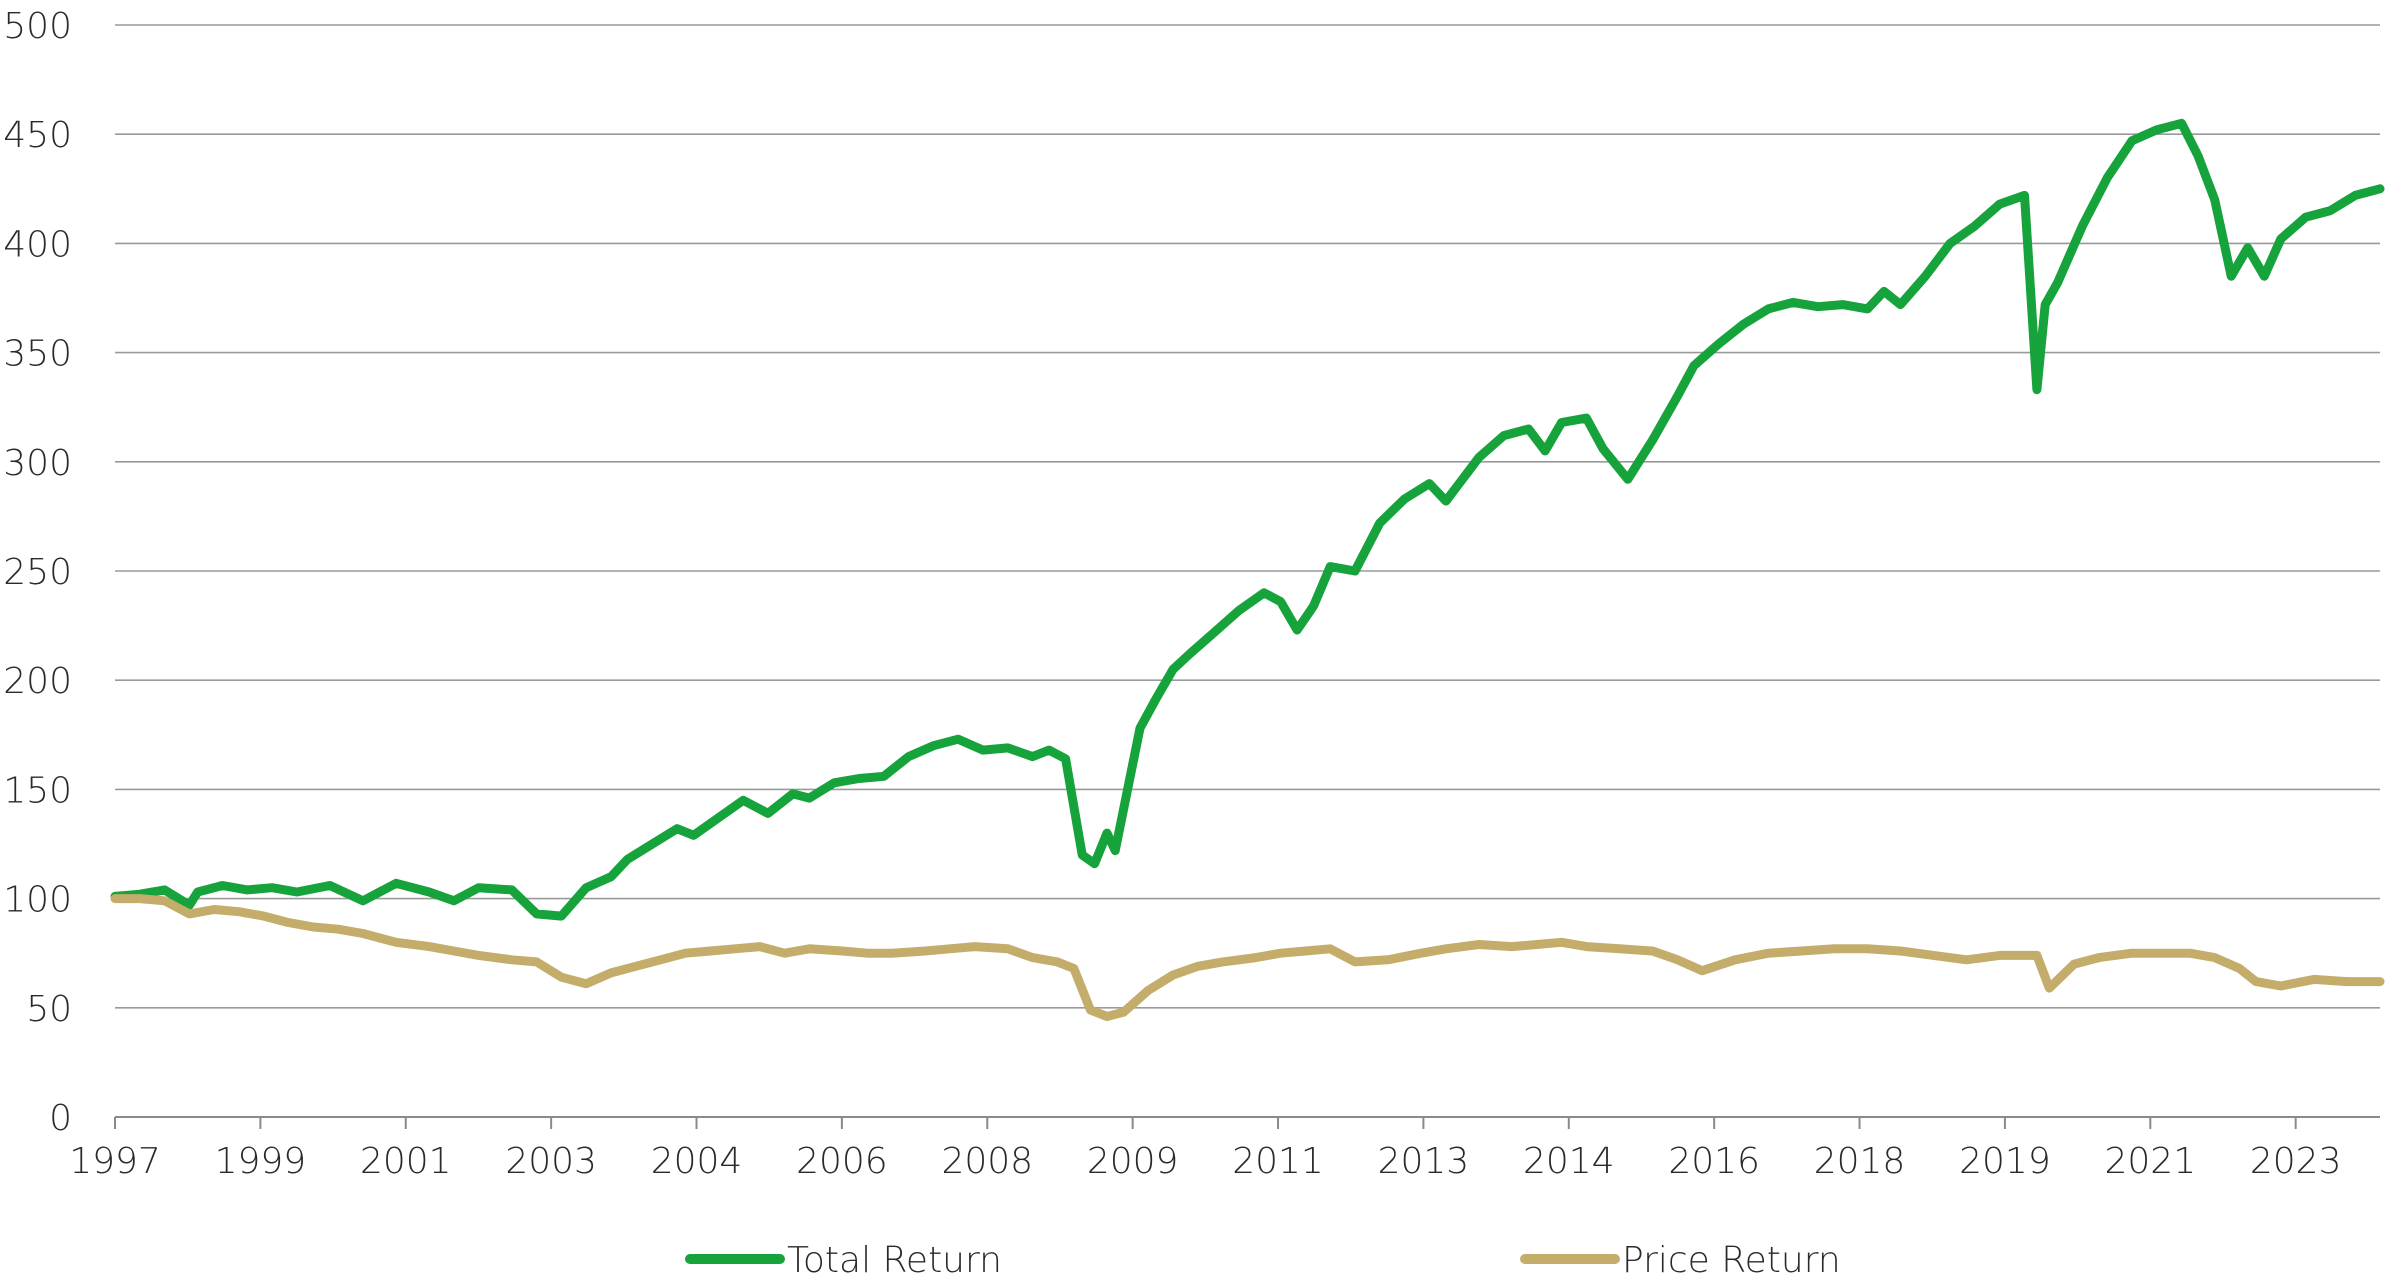 The height and width of the screenshot is (1285, 2391). Describe the element at coordinates (1263, 1260) in the screenshot. I see `legend: Total Return Price Return` at that location.